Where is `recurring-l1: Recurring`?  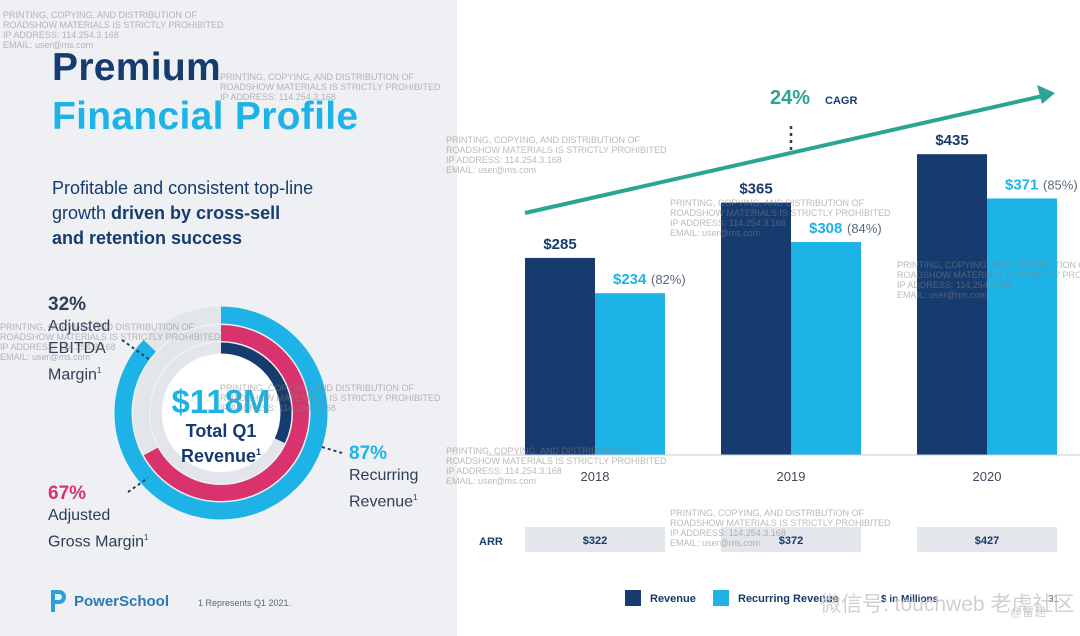
recurring-l1: Recurring is located at coordinates (384, 475).